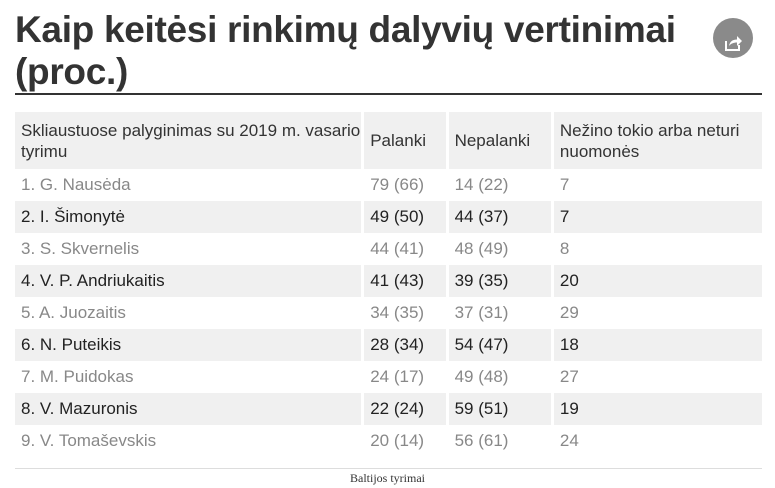 The image size is (775, 488). I want to click on table-row: 7. M. Puidokas 24 (17) 49 (48) 27, so click(388, 377).